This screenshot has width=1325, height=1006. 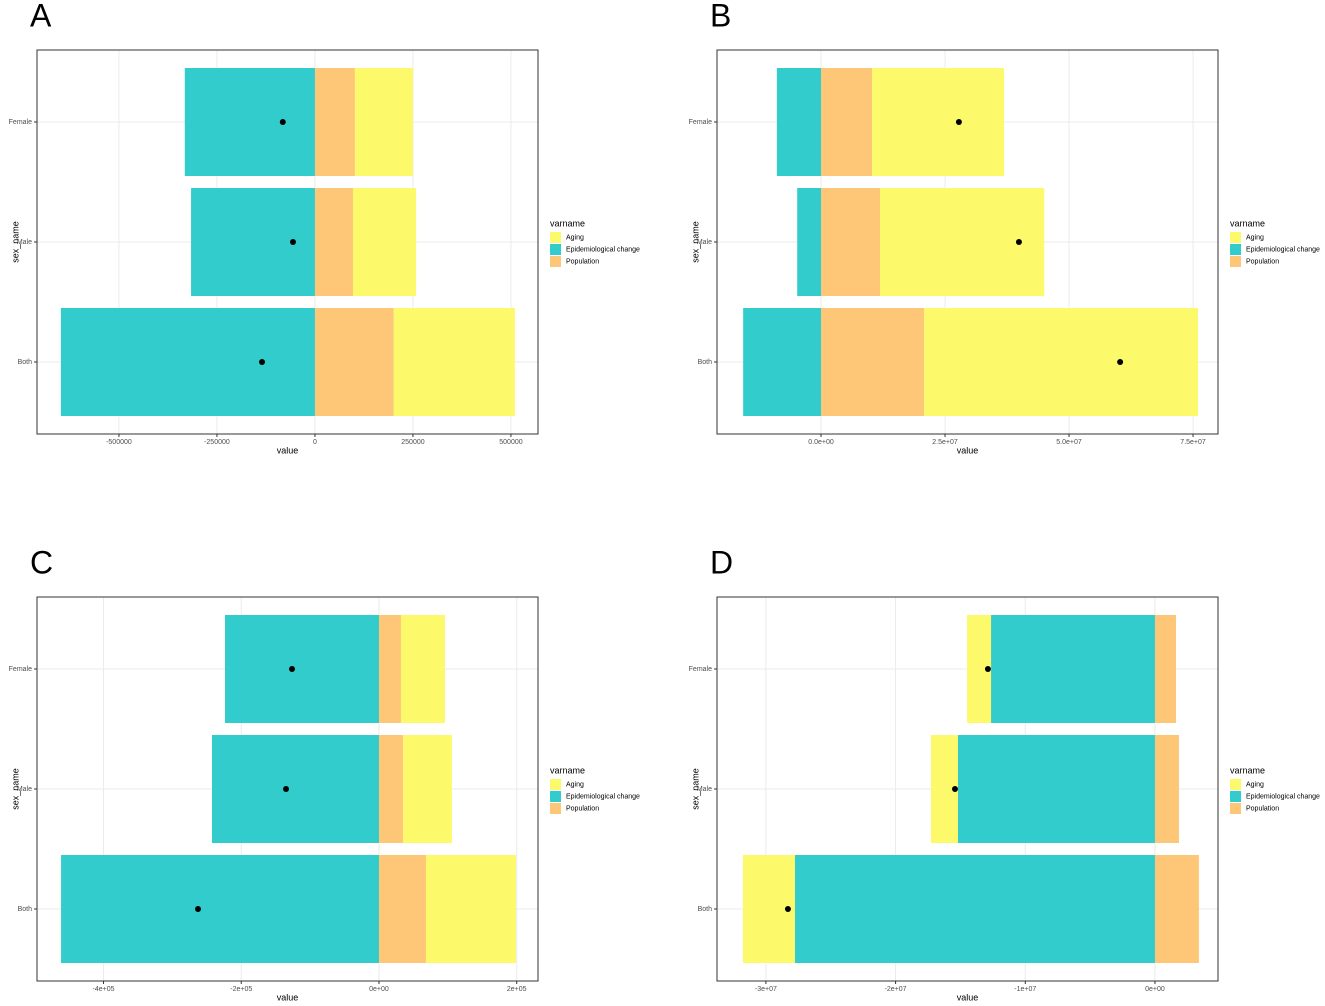 What do you see at coordinates (217, 442) in the screenshot?
I see `x-tick-label: -250000` at bounding box center [217, 442].